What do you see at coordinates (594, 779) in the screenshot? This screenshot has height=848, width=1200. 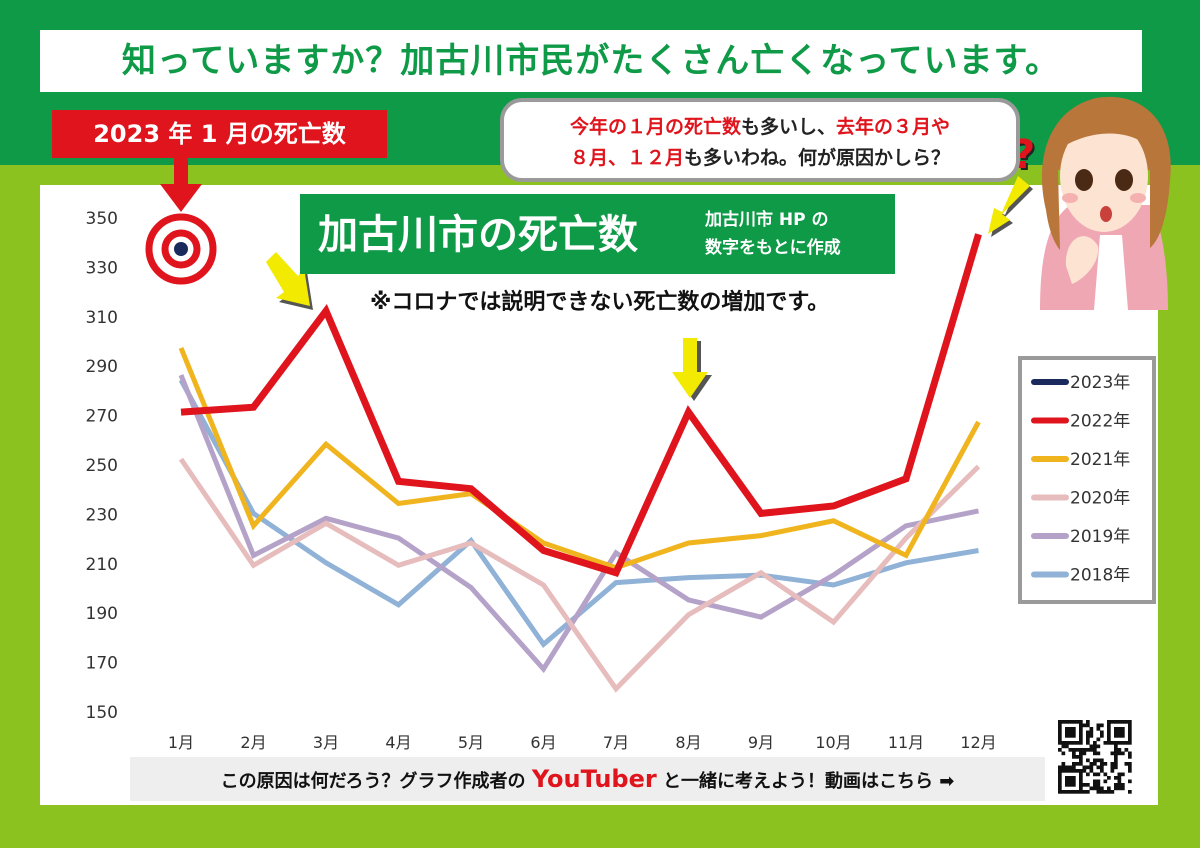 I see `youtuber-link: YouTuber` at bounding box center [594, 779].